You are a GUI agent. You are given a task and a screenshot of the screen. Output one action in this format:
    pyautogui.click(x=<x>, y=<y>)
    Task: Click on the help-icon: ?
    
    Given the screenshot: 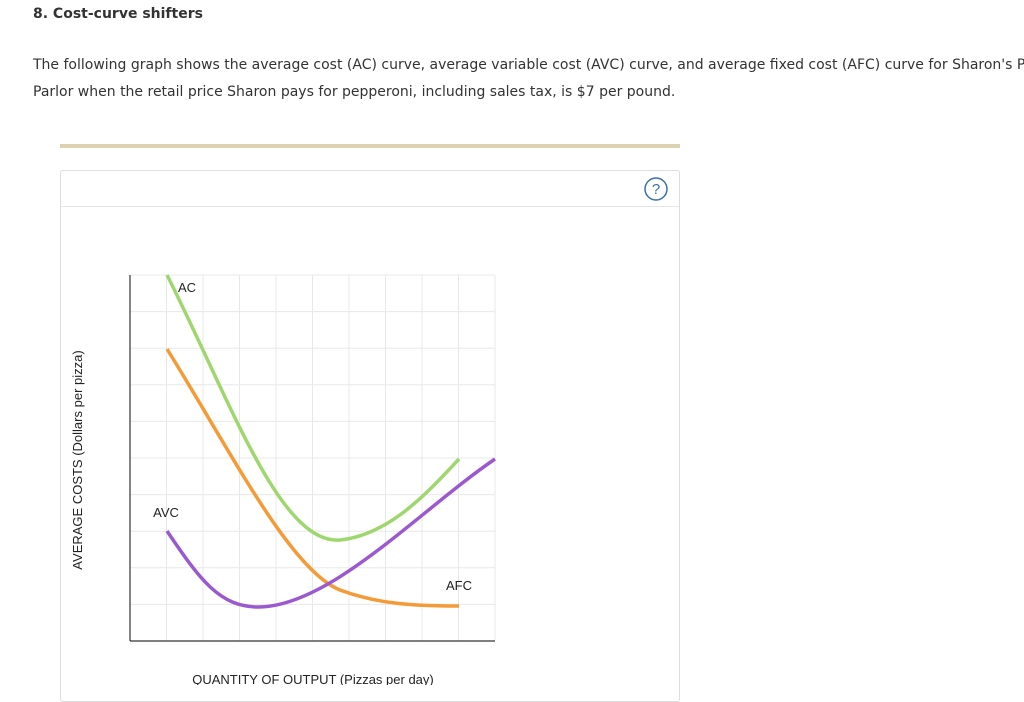 What is the action you would take?
    pyautogui.click(x=656, y=189)
    